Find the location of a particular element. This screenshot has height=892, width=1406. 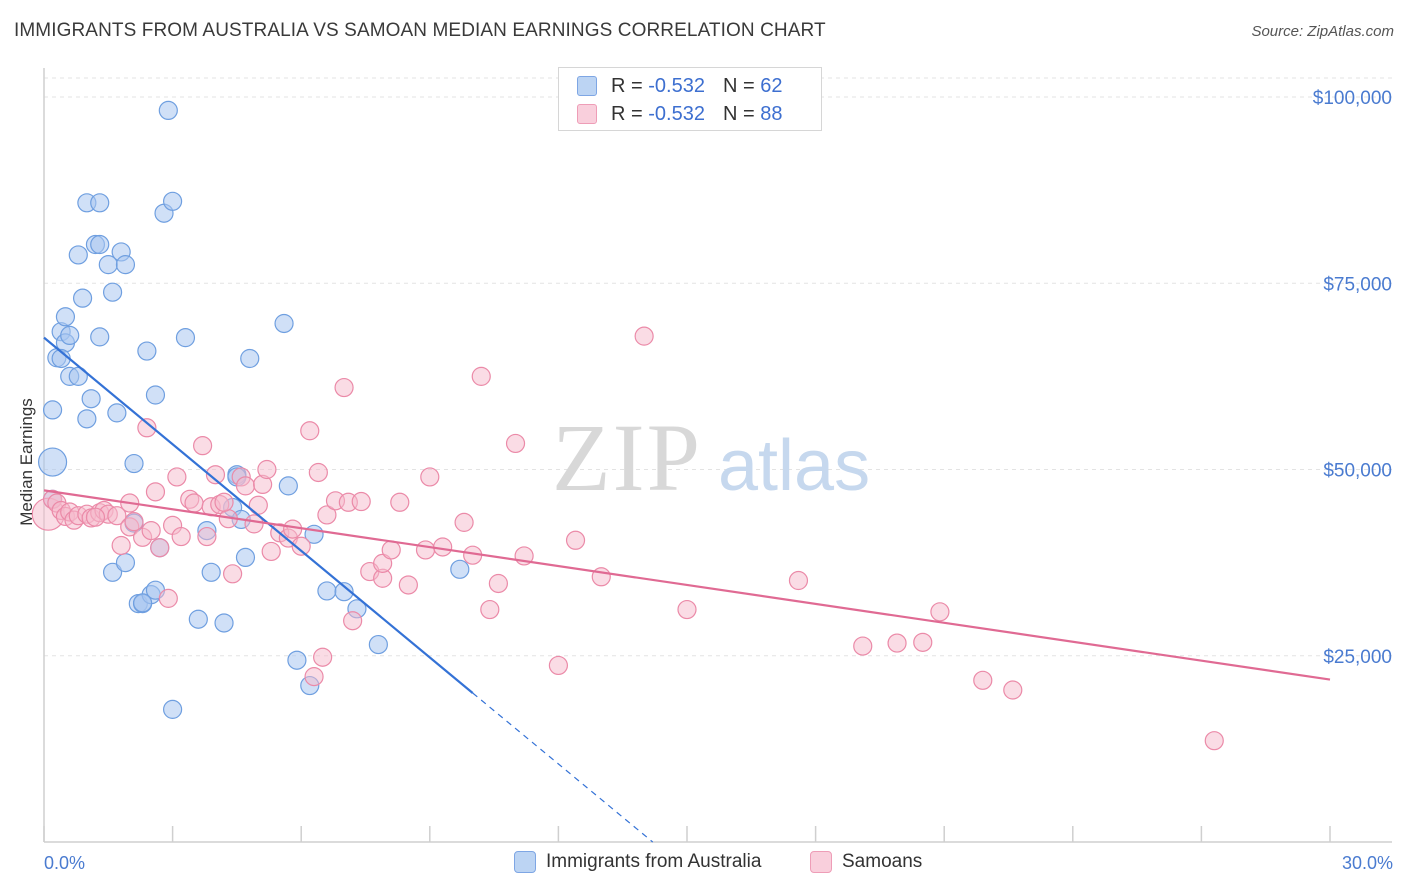

y-tick-label: $25,000 is located at coordinates (1357, 657).